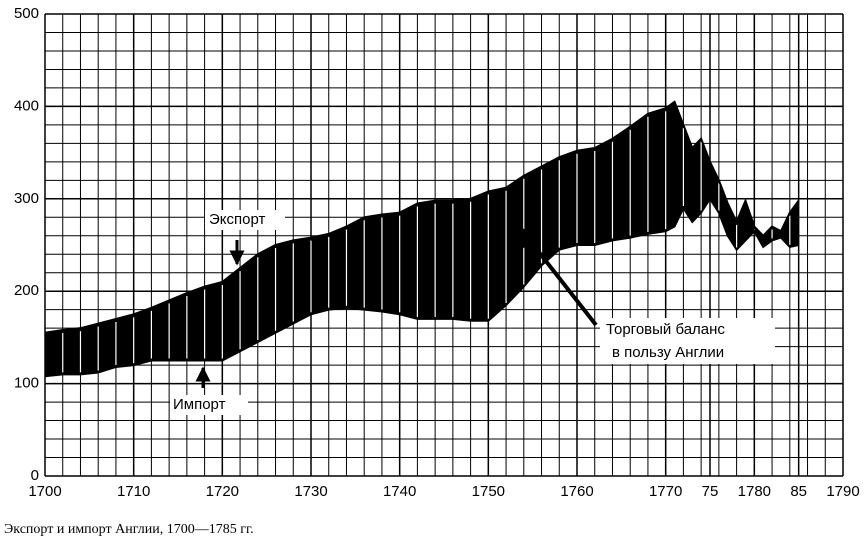  What do you see at coordinates (576, 491) in the screenshot?
I see `x-tick-label: 1760` at bounding box center [576, 491].